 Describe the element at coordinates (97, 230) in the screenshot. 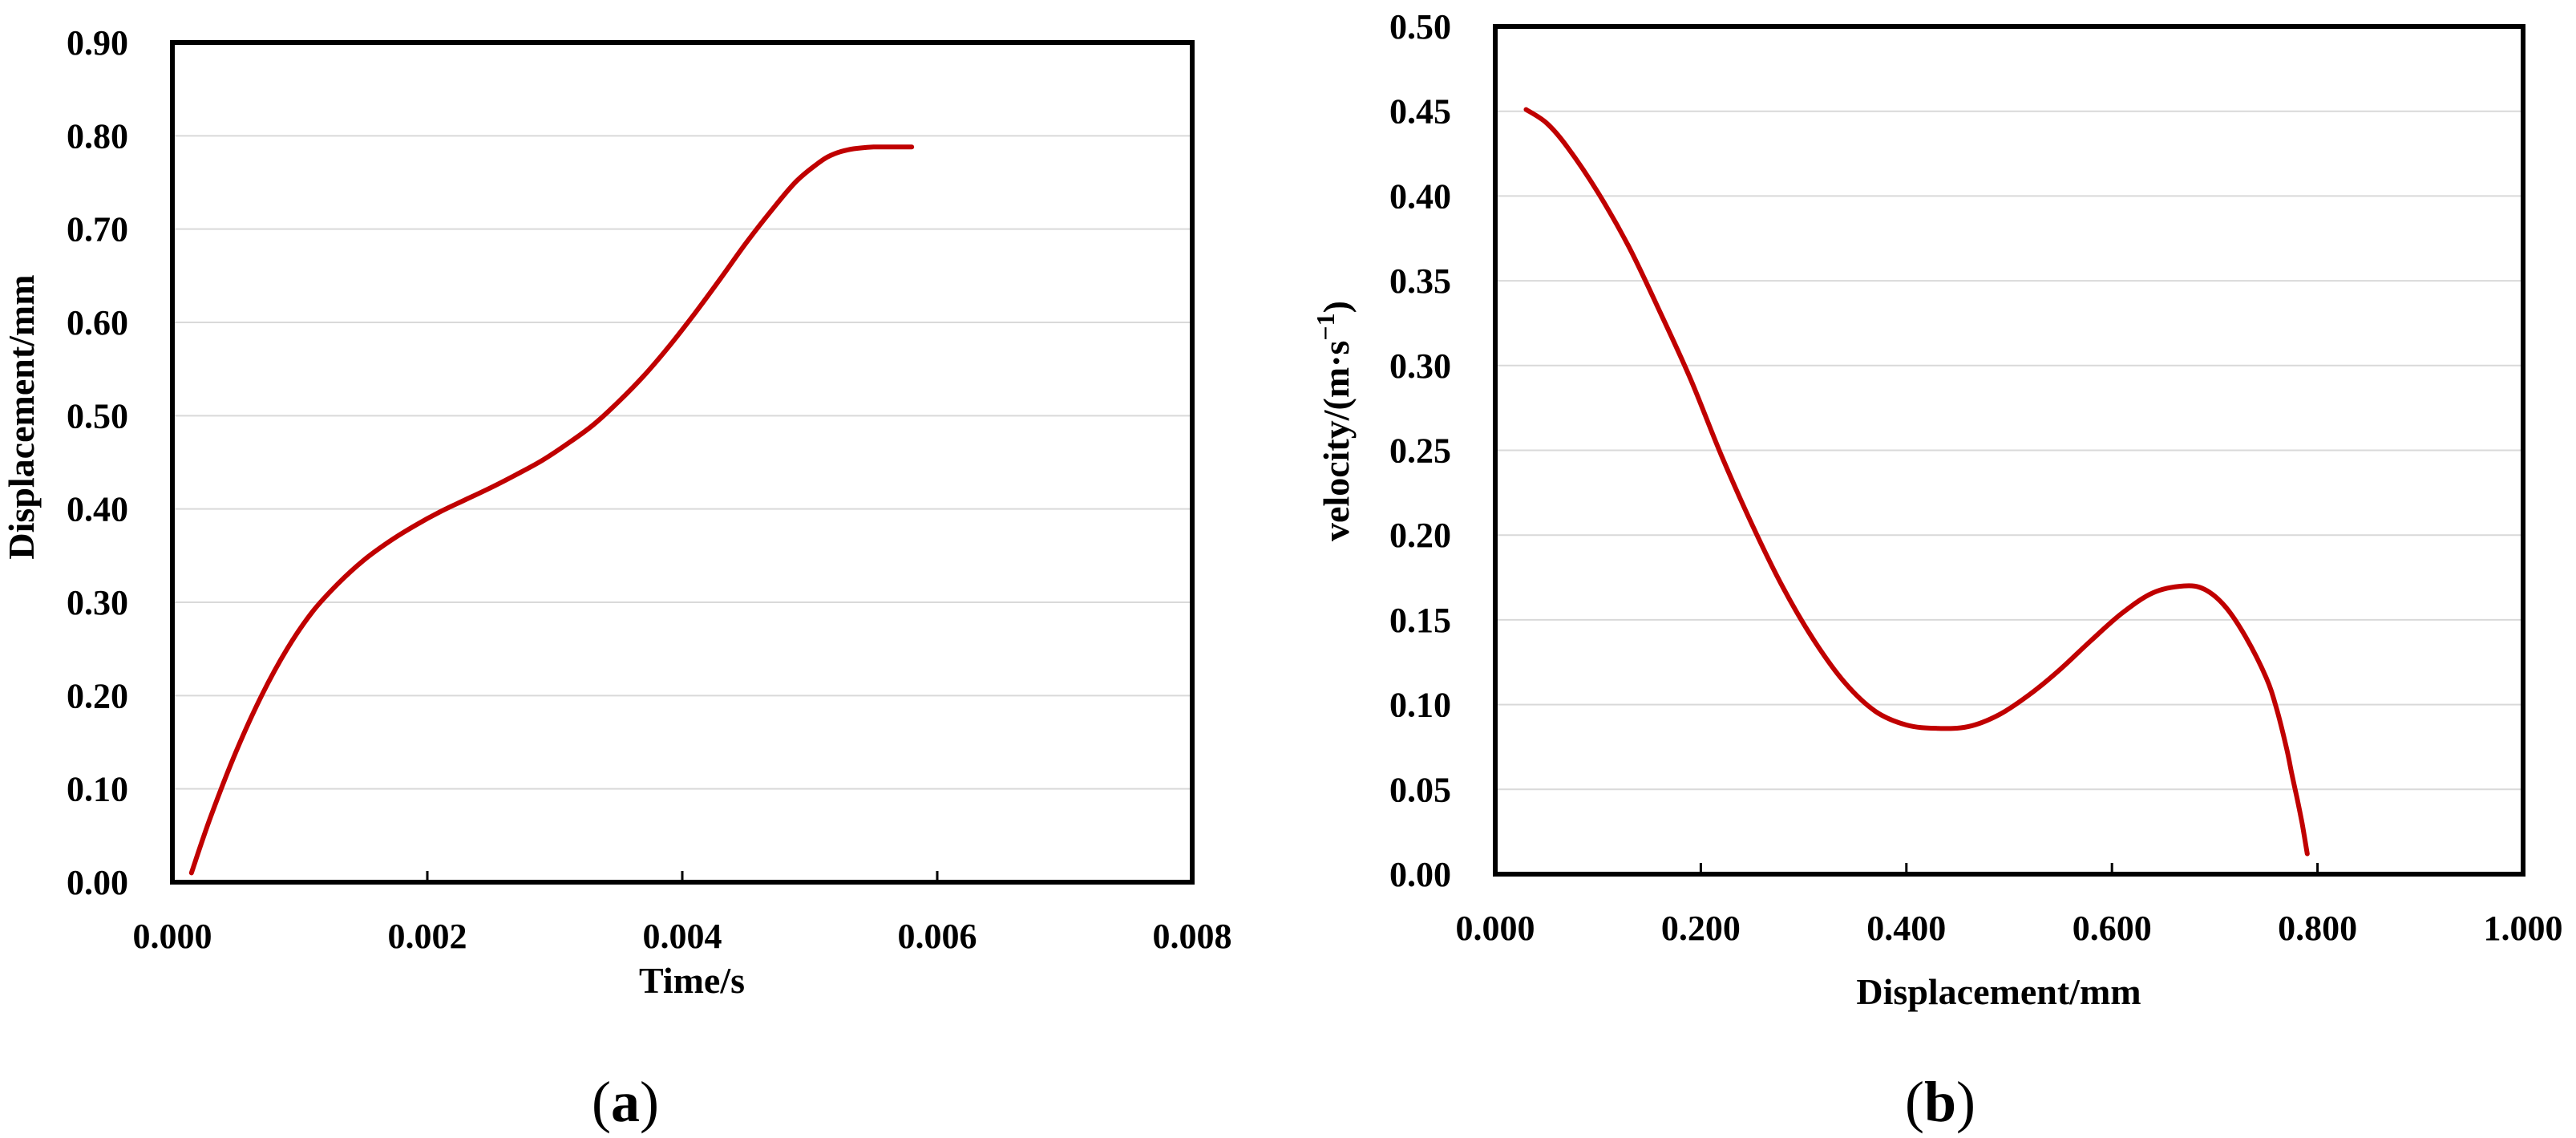

I see `a-y-tick-label: 0.70` at that location.